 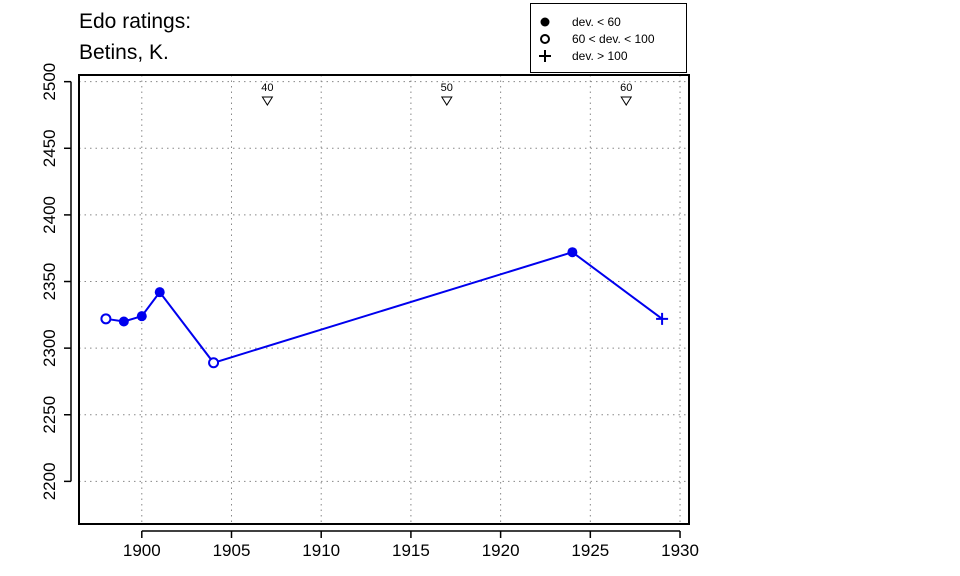 What do you see at coordinates (590, 550) in the screenshot?
I see `x-tick-label: 1925` at bounding box center [590, 550].